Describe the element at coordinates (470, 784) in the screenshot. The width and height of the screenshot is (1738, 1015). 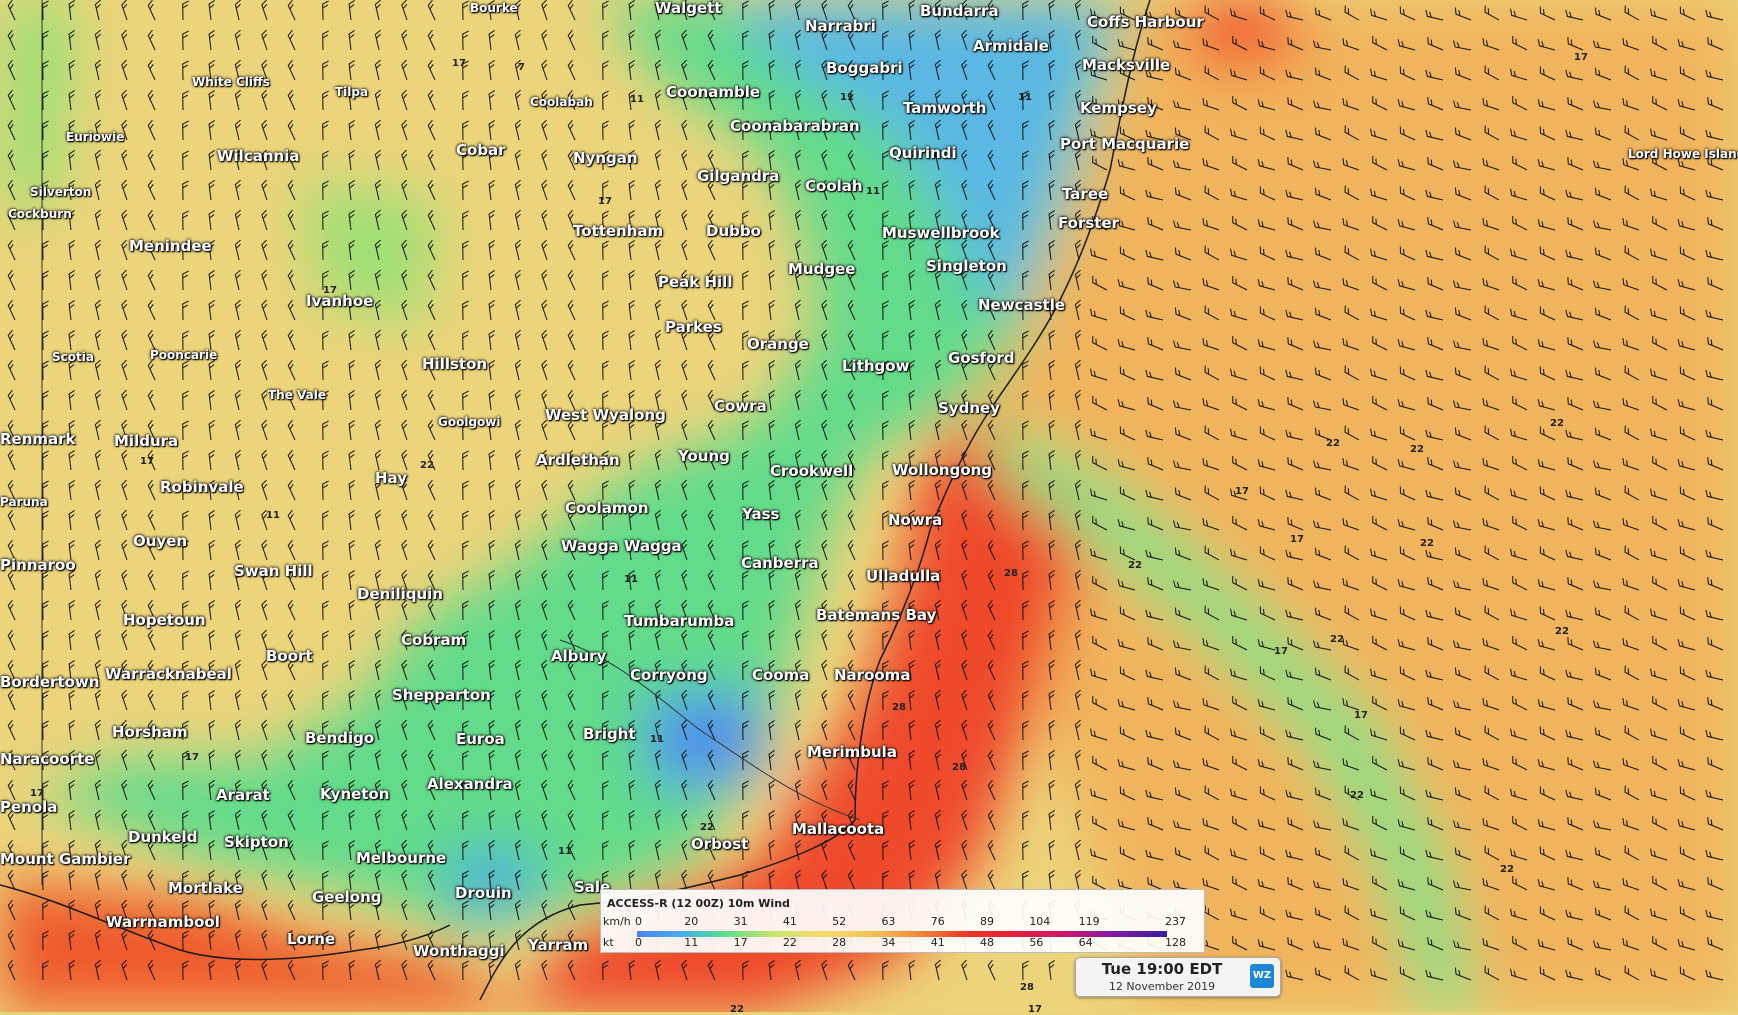
I see `city-label: Alexandra` at that location.